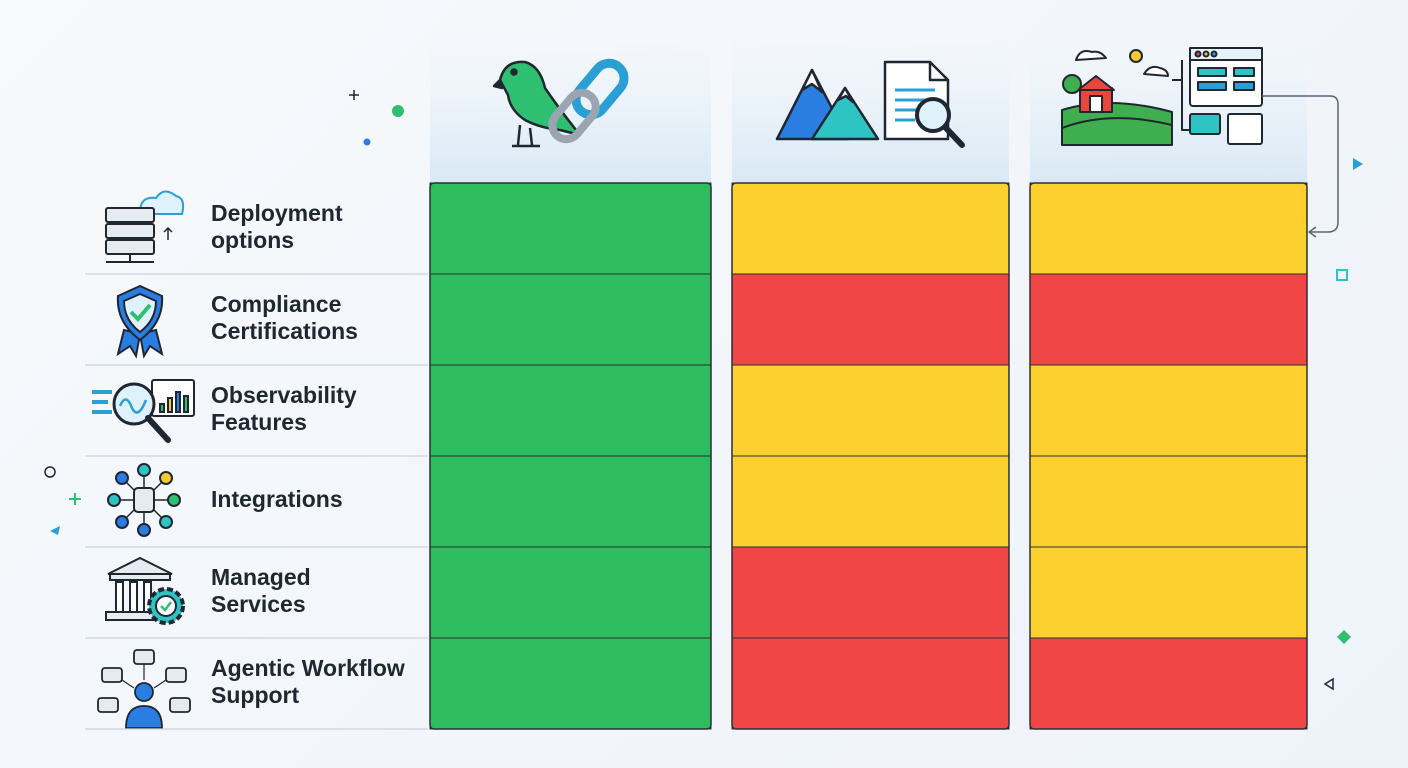 Image resolution: width=1408 pixels, height=768 pixels. What do you see at coordinates (145, 226) in the screenshot?
I see `server-cloud-icon` at bounding box center [145, 226].